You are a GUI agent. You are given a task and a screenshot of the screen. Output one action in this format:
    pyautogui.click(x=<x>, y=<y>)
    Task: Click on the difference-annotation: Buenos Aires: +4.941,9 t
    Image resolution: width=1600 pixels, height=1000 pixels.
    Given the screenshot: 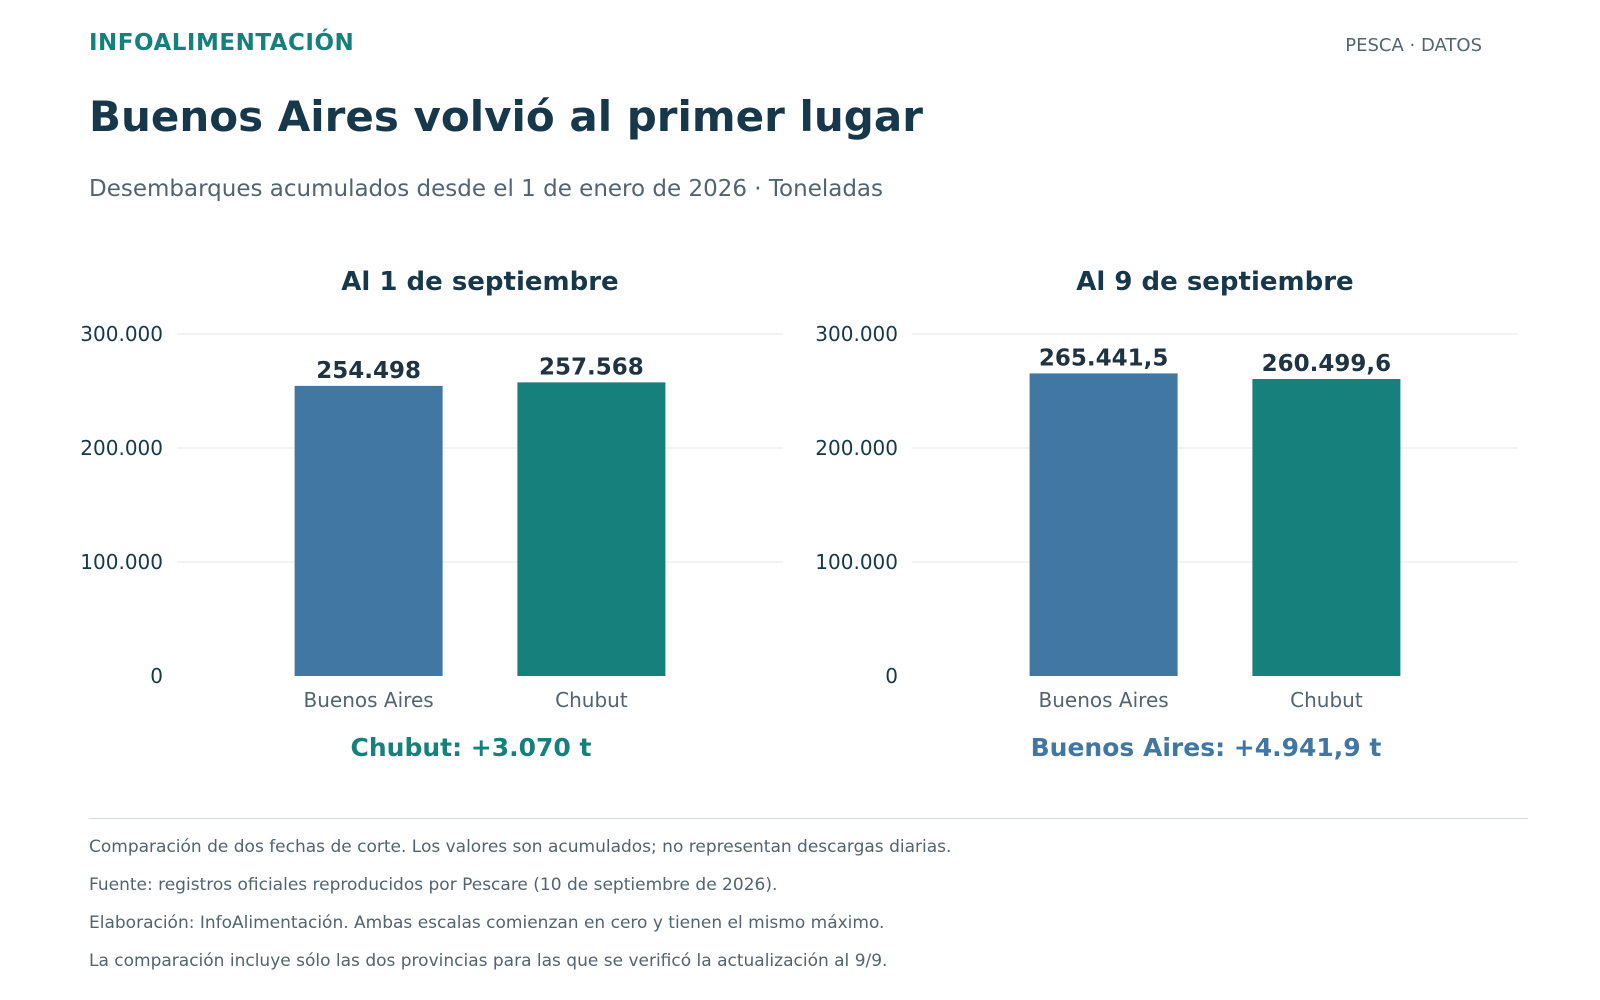 What is the action you would take?
    pyautogui.click(x=1206, y=747)
    